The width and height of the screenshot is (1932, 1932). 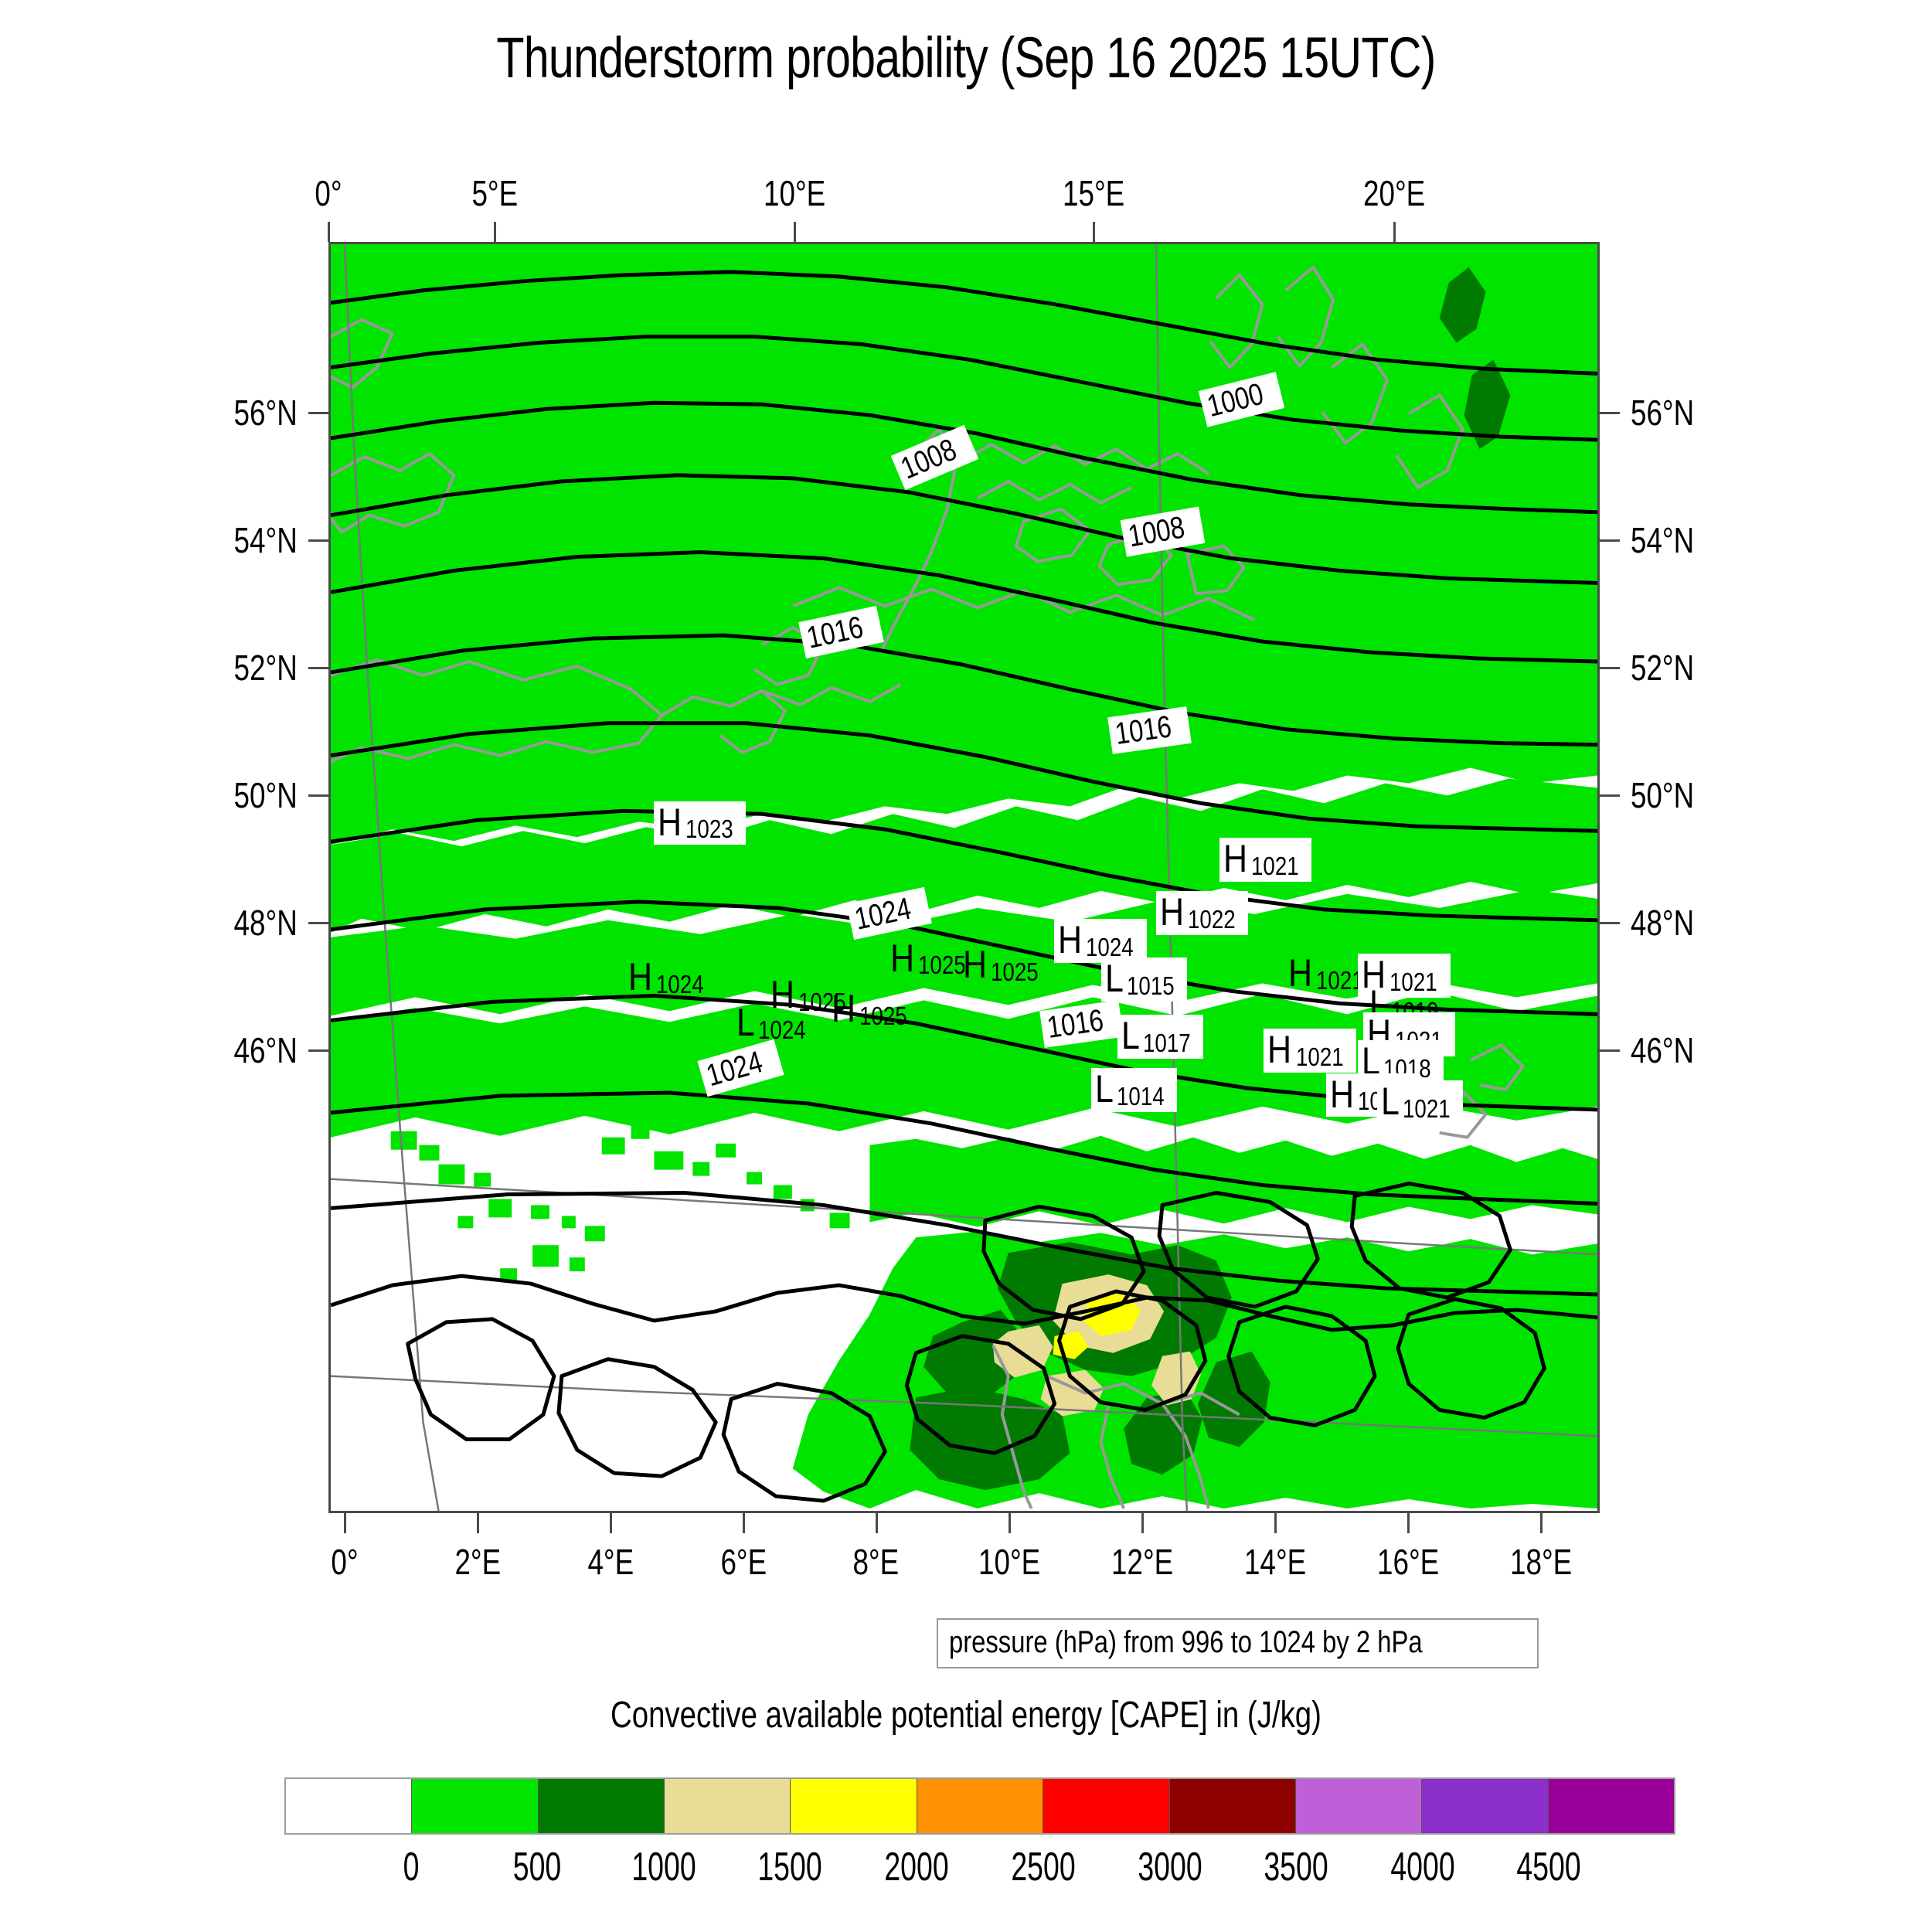 What do you see at coordinates (680, 985) in the screenshot?
I see `pressure-center-value: 1024` at bounding box center [680, 985].